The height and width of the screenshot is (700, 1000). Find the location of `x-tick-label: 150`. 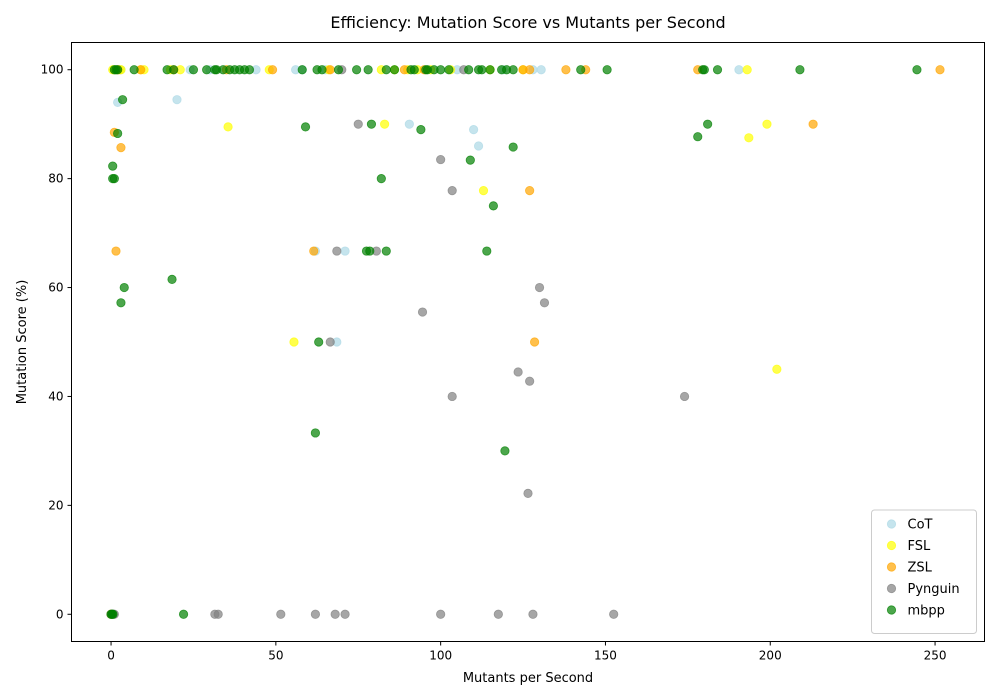

x-tick-label: 150 is located at coordinates (605, 656).